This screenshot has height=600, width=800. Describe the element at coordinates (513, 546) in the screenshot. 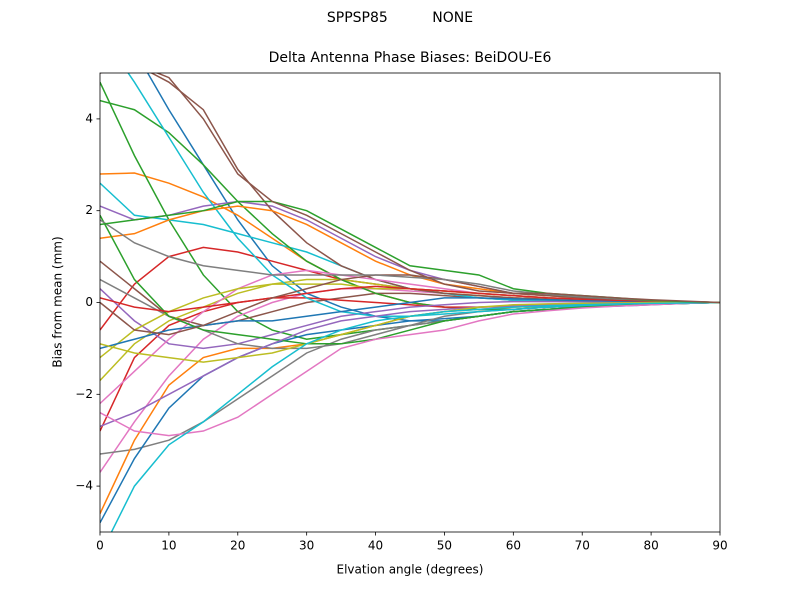

I see `x-tick-label: 60` at that location.